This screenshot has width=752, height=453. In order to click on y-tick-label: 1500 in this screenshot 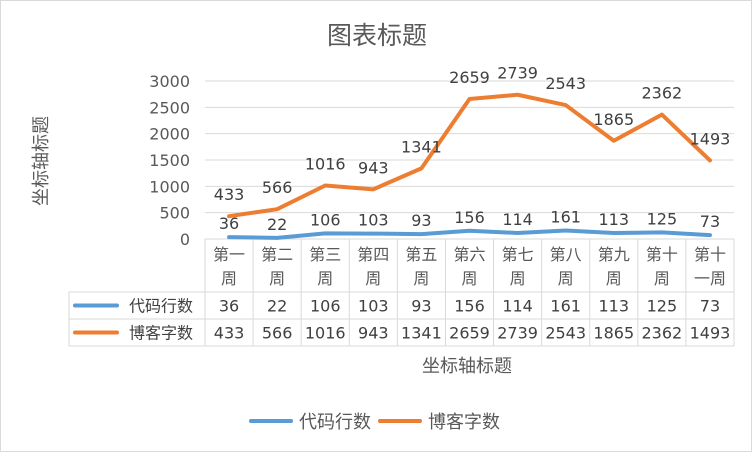, I will do `click(169, 160)`.